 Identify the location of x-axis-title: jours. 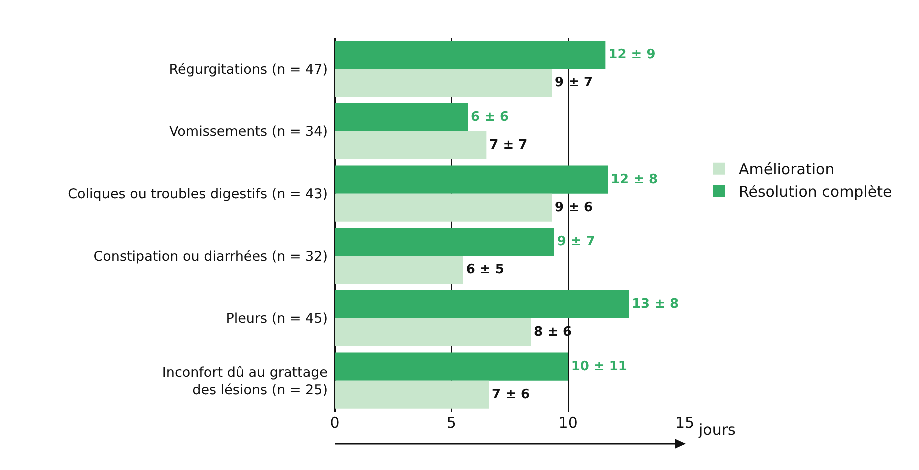
(717, 430).